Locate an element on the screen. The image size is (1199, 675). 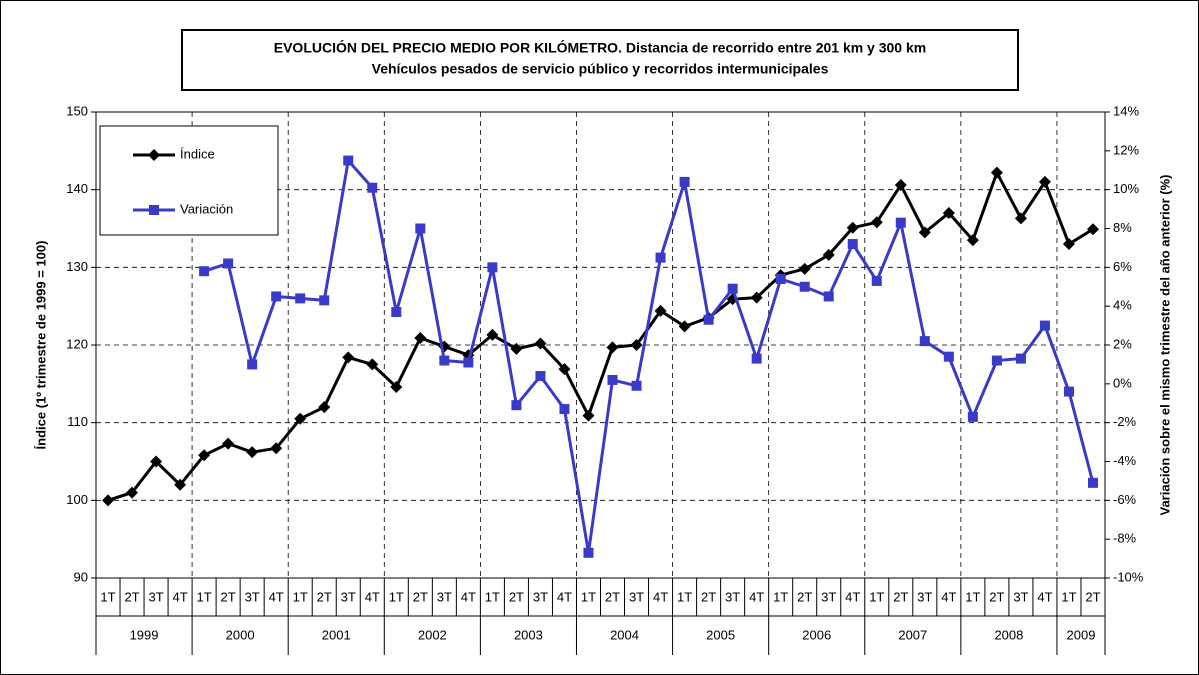
y-tick-label: 120 is located at coordinates (77, 343).